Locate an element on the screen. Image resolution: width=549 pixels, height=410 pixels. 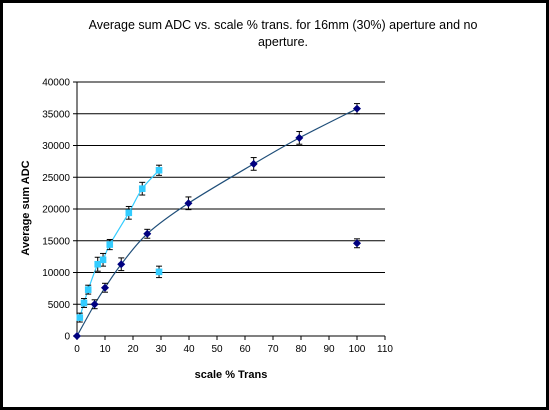
x-tick-label: 10 is located at coordinates (105, 349).